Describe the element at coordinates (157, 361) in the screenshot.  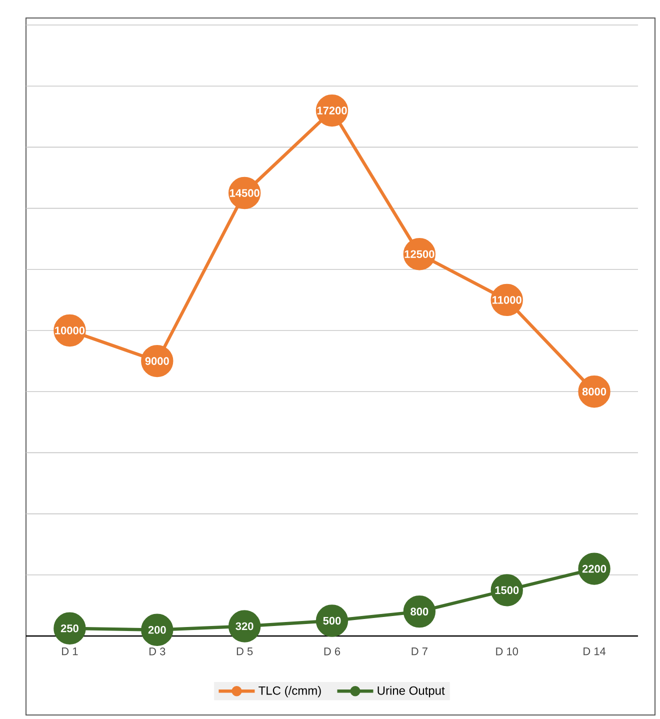
I see `data-label: 9000` at that location.